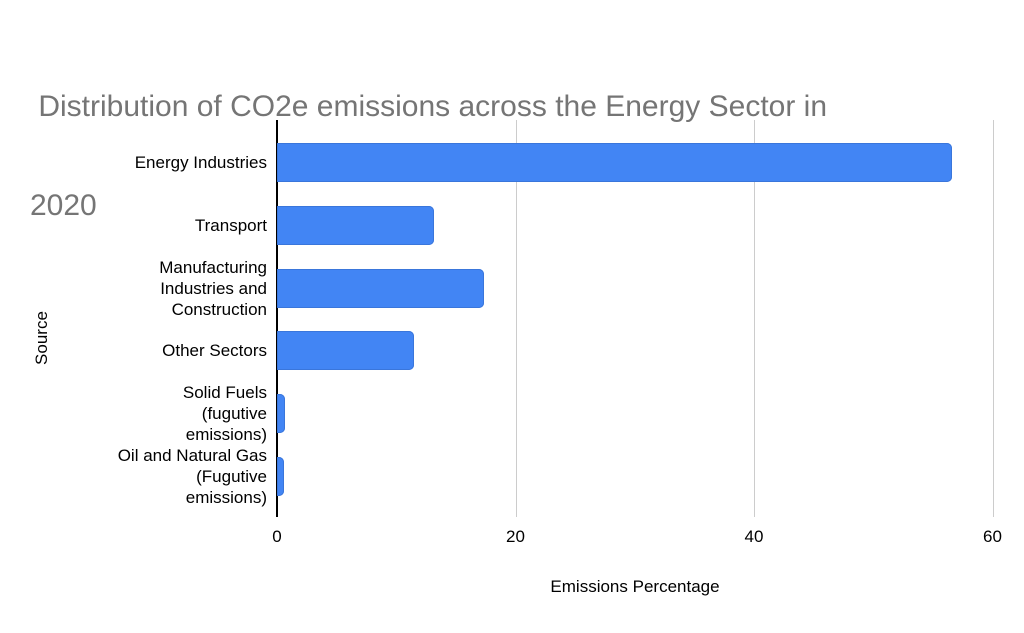 The width and height of the screenshot is (1024, 633). I want to click on category-label: Solid Fuels (fugutive emissions), so click(169, 414).